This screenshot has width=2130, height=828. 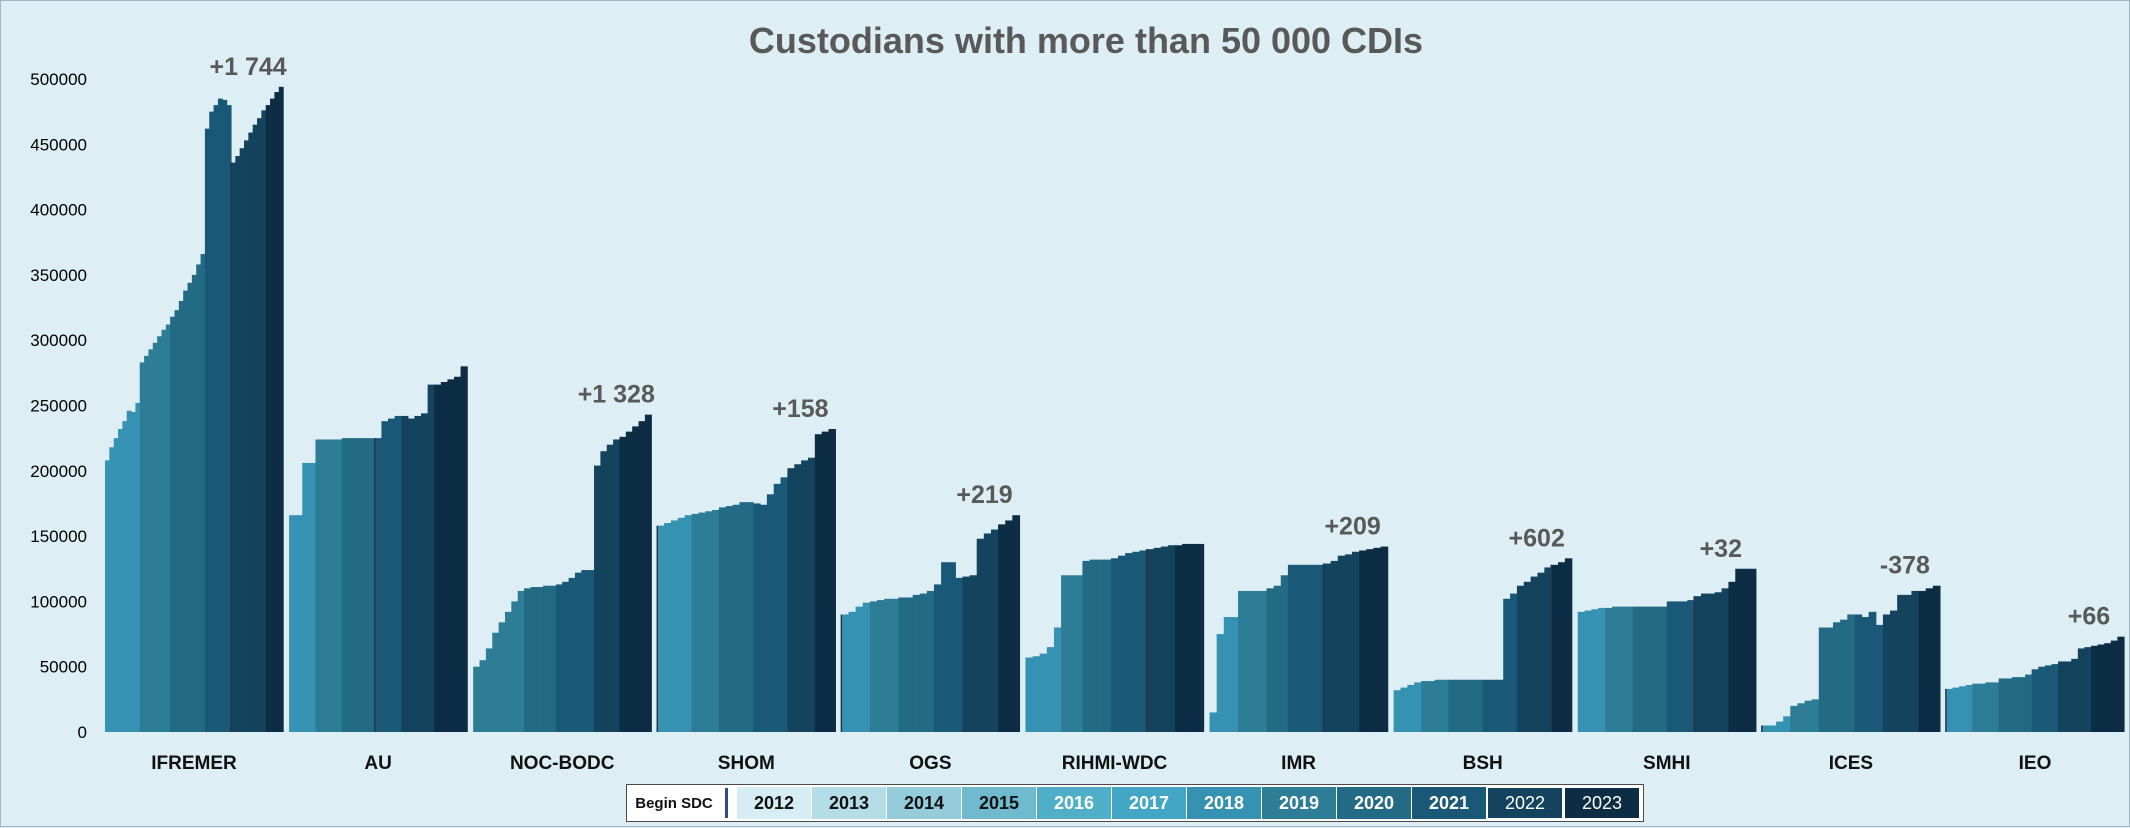 What do you see at coordinates (58, 471) in the screenshot?
I see `y-tick-label: 200000` at bounding box center [58, 471].